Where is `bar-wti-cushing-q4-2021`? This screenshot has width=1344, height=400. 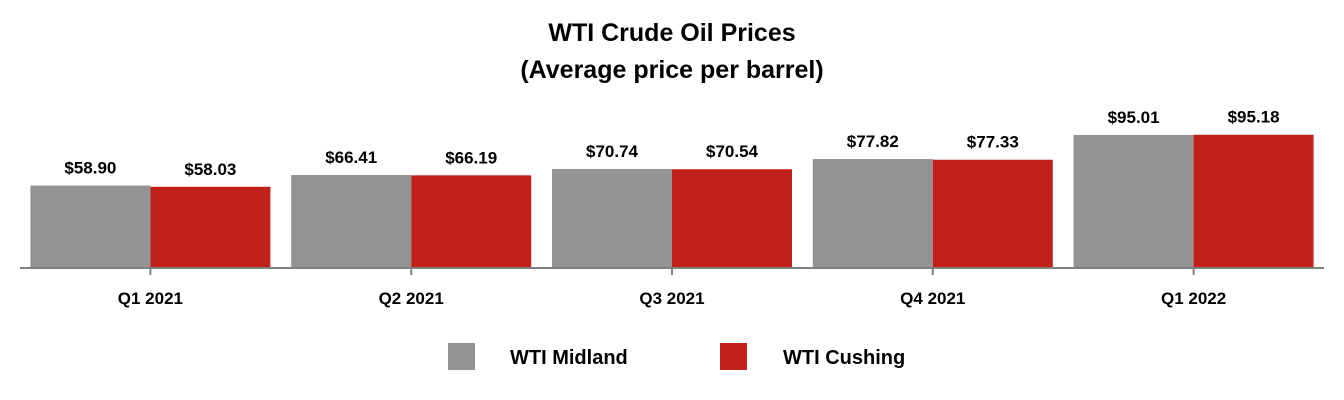 bar-wti-cushing-q4-2021 is located at coordinates (992, 213).